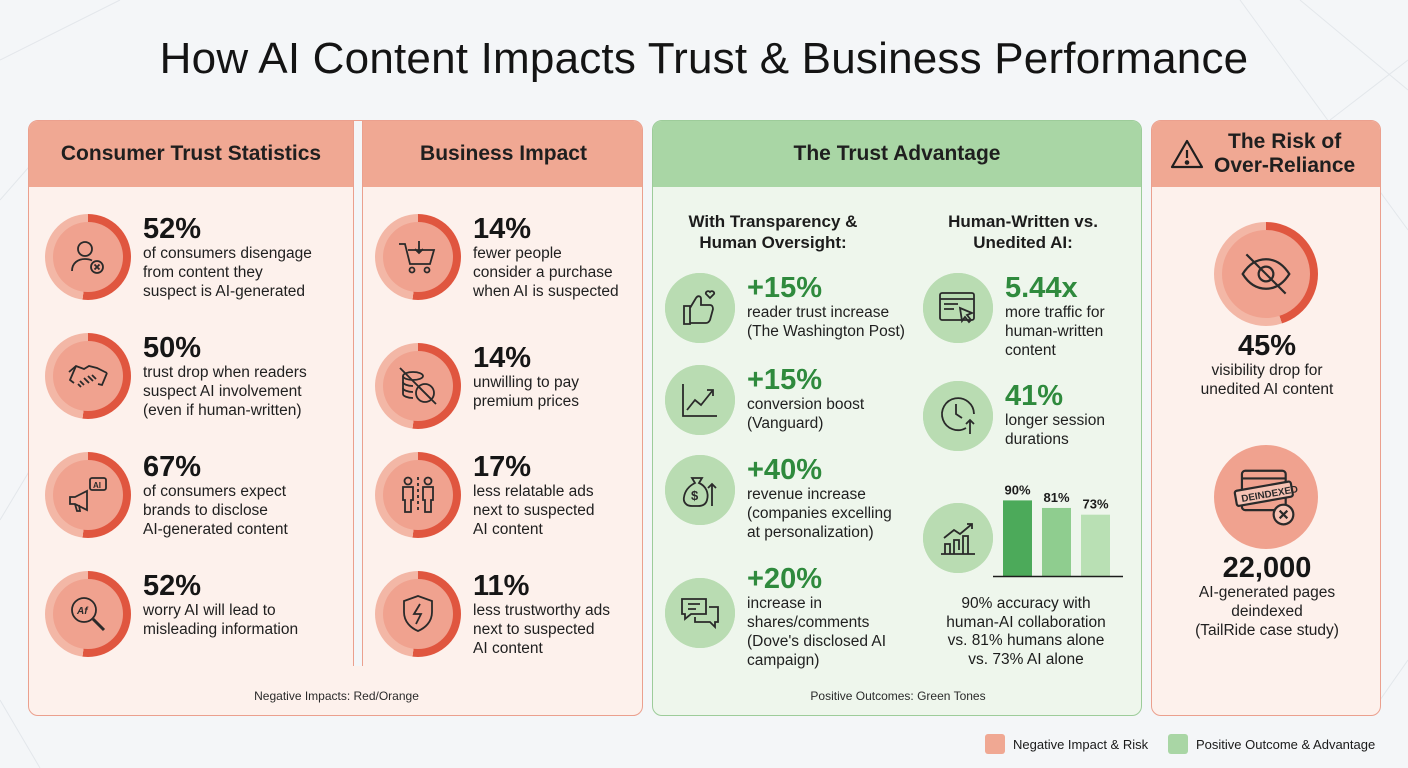 The width and height of the screenshot is (1408, 768). I want to click on warning-icon, so click(1187, 154).